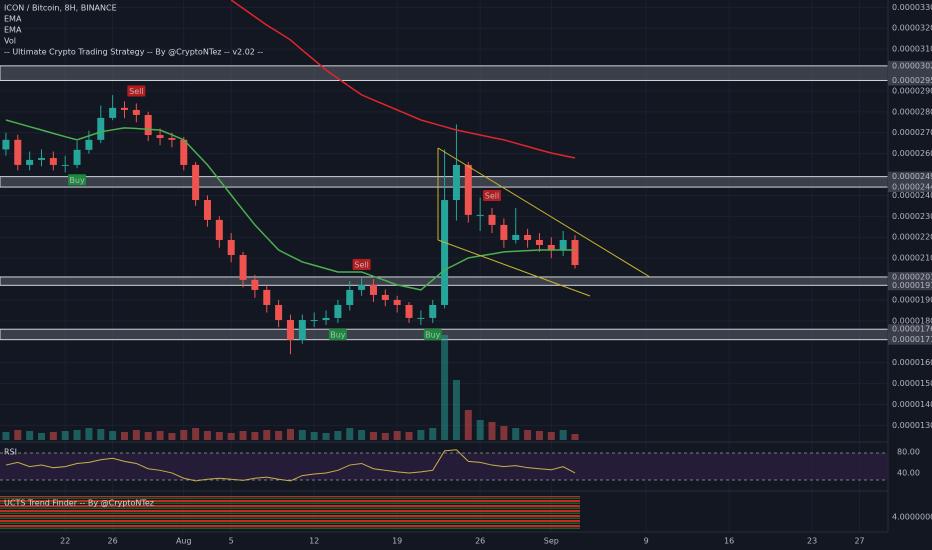 Image resolution: width=932 pixels, height=550 pixels. I want to click on y-tick-label: 0.00003100, so click(912, 49).